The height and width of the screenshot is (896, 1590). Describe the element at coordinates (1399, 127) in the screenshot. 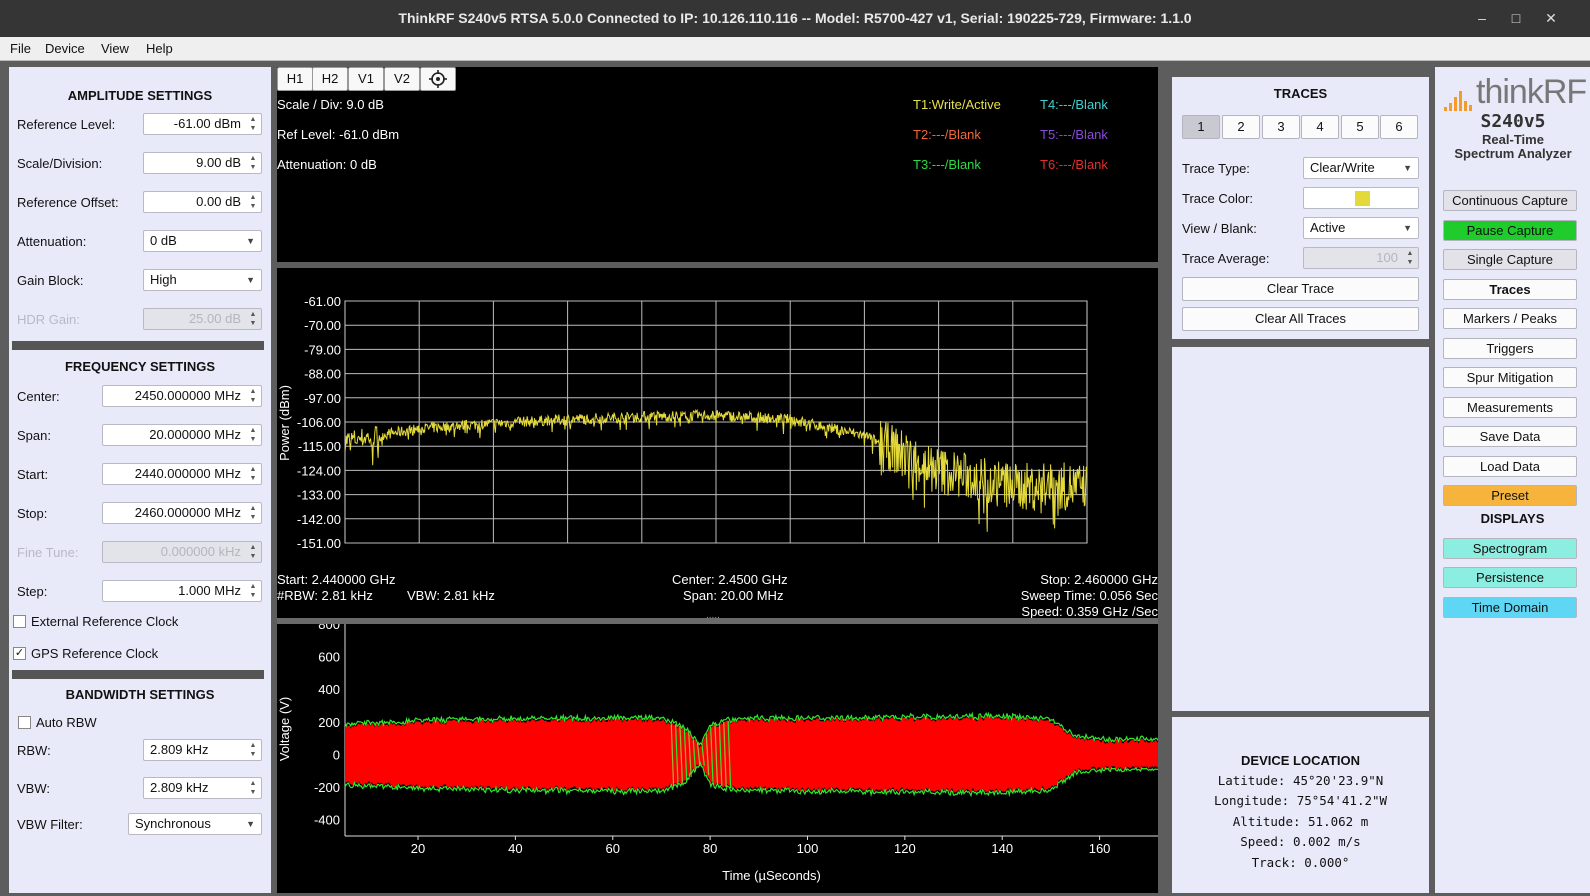

I see `trace-tab-6: 6` at that location.